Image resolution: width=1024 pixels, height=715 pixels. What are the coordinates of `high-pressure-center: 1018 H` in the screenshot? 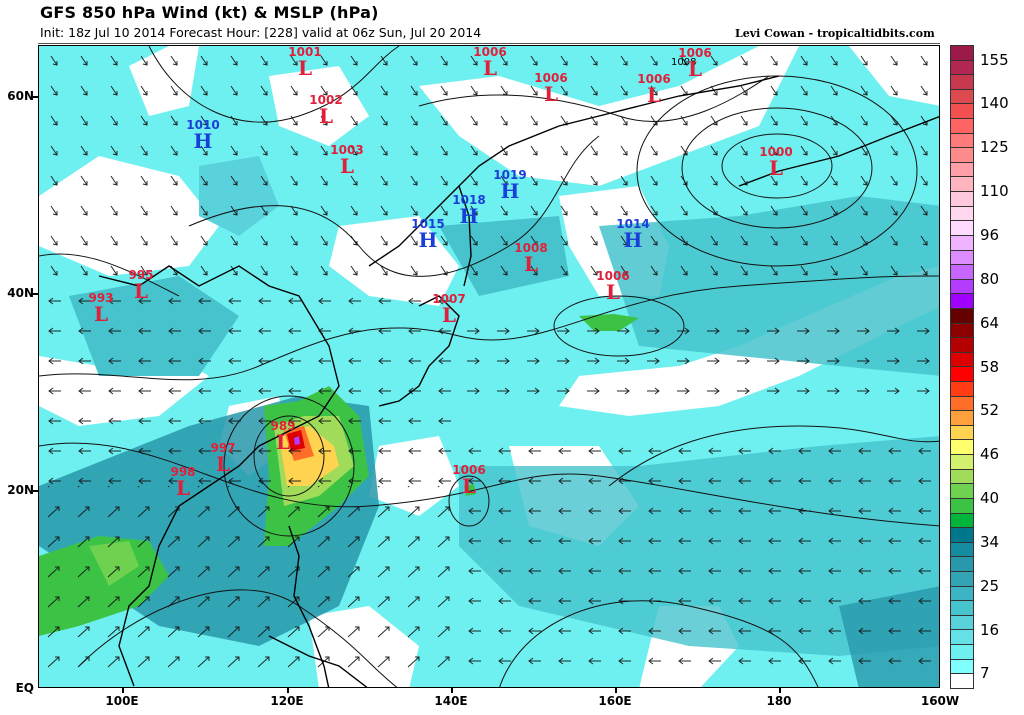 It's located at (469, 210).